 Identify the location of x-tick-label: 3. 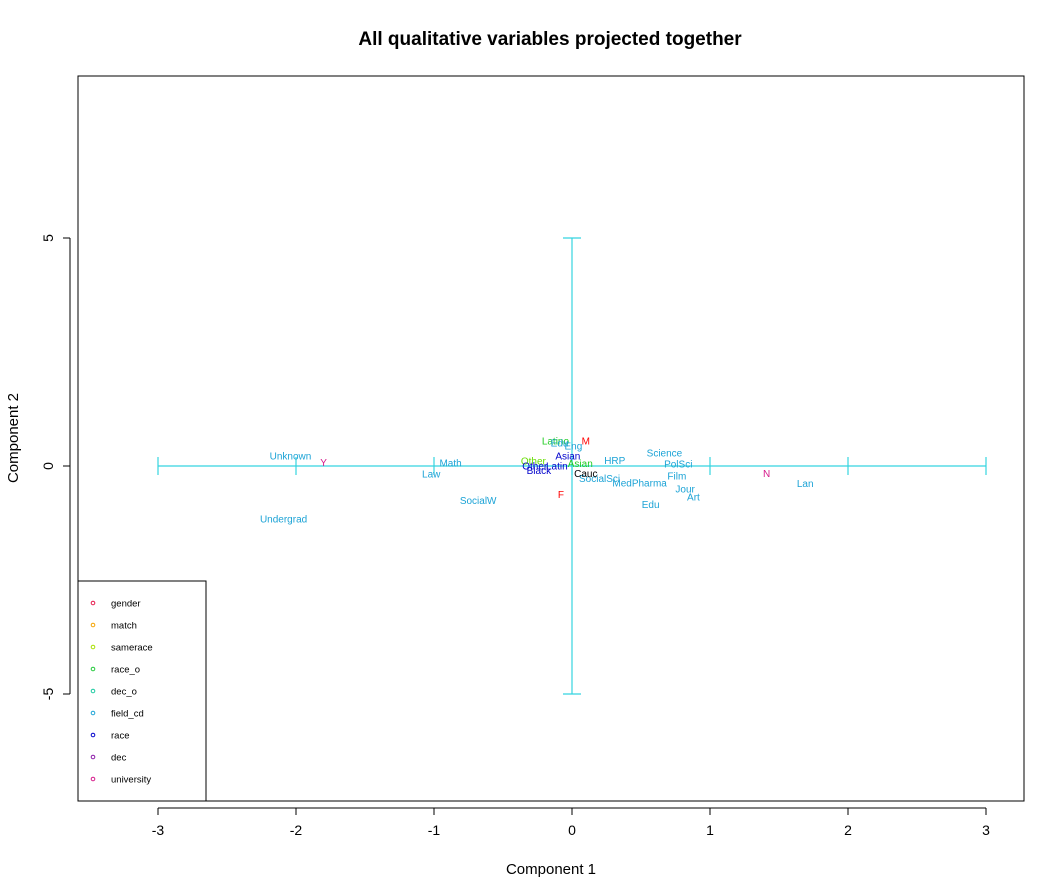
(986, 830).